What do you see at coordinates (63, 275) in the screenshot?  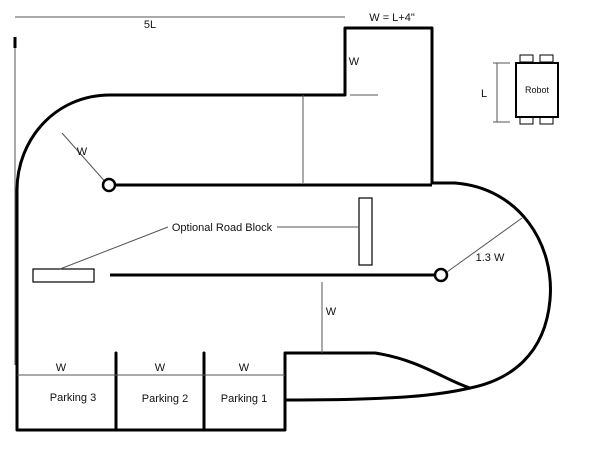 I see `road-block-horizontal` at bounding box center [63, 275].